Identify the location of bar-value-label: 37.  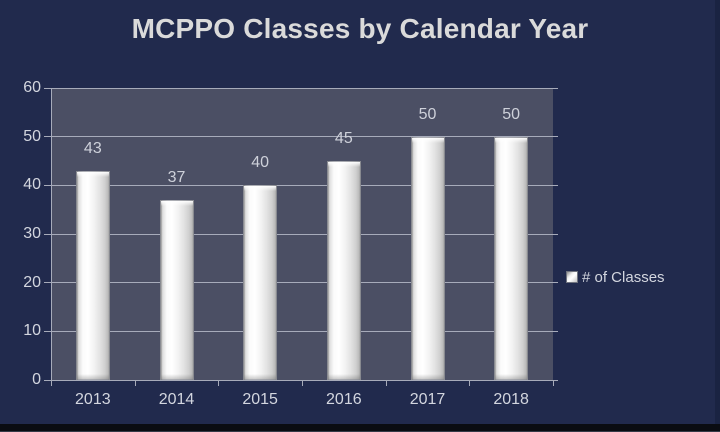
(176, 177).